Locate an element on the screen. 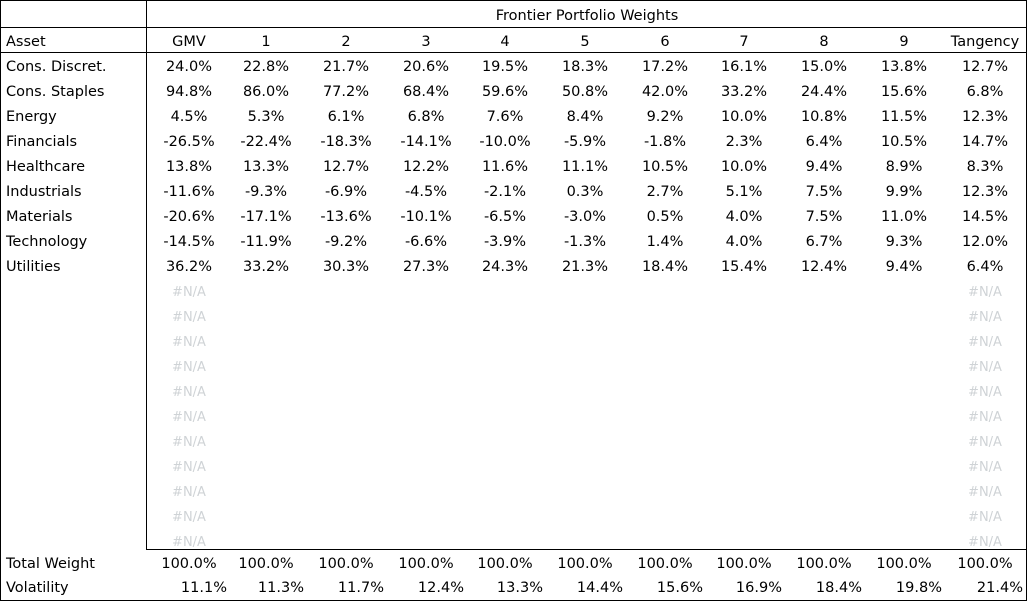 The image size is (1027, 601). table-left-border is located at coordinates (146, 275).